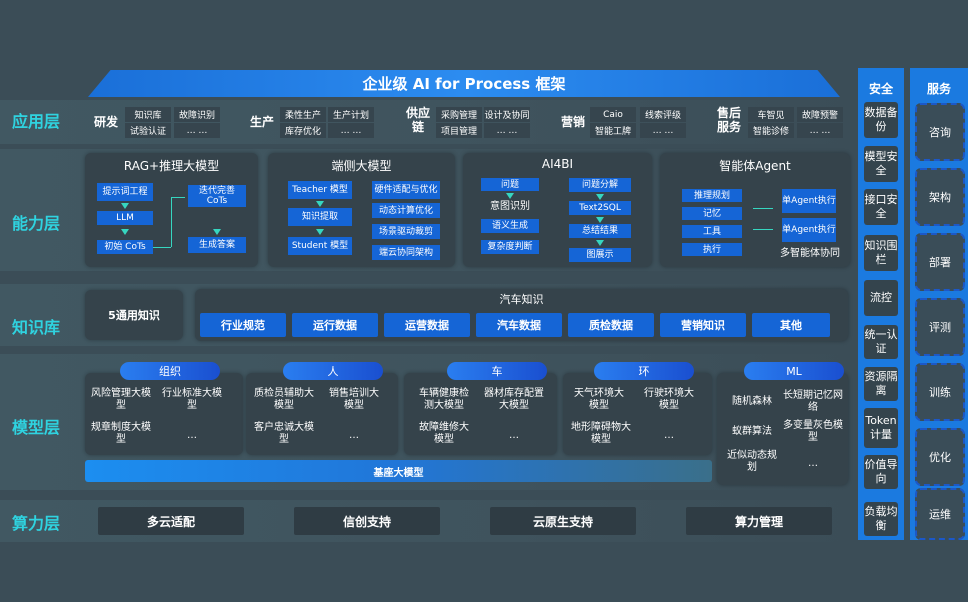 Image resolution: width=968 pixels, height=602 pixels. I want to click on knowledge-item: 其他, so click(791, 325).